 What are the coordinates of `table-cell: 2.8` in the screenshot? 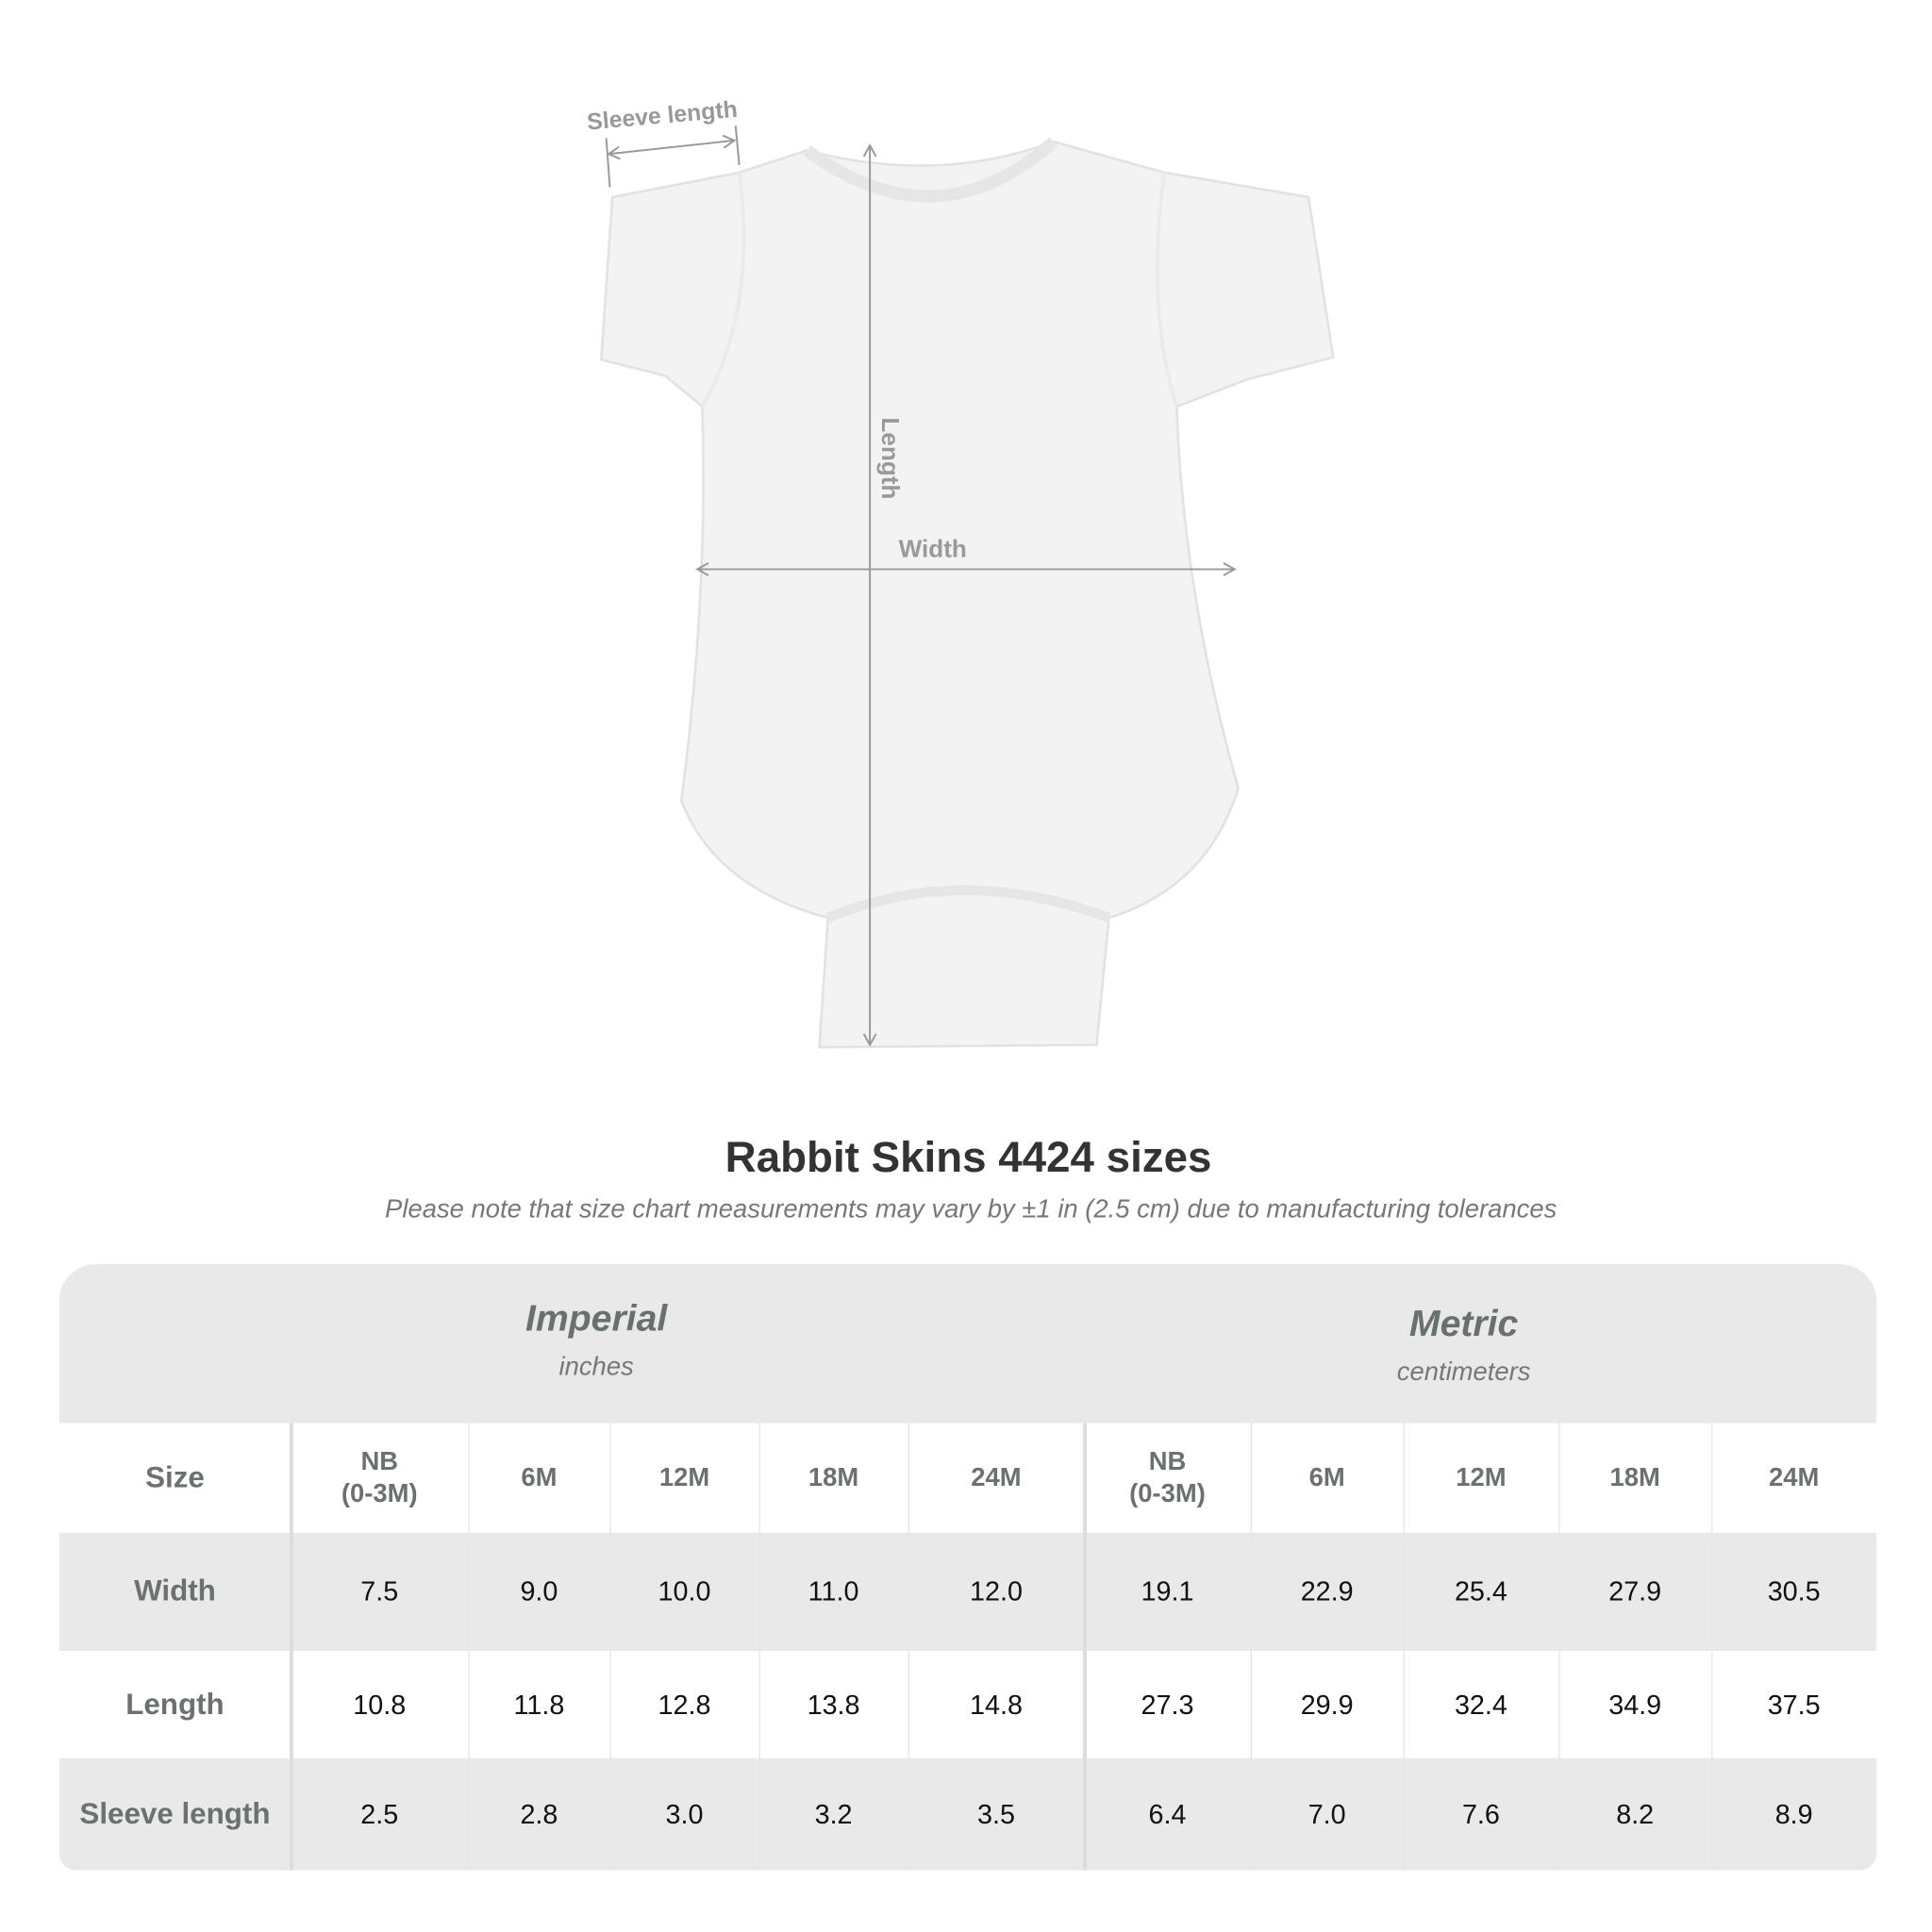 It's located at (539, 1814).